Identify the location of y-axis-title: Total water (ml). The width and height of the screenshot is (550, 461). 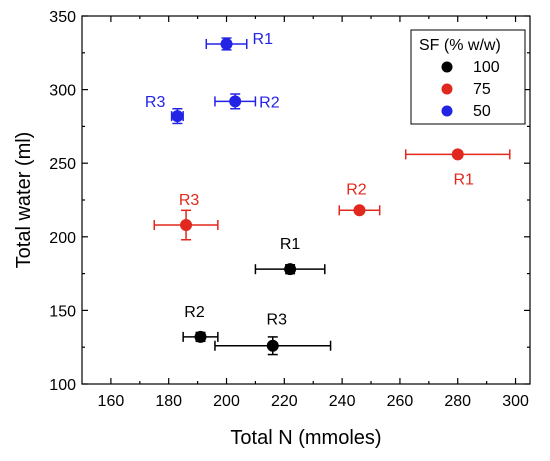
(24, 200).